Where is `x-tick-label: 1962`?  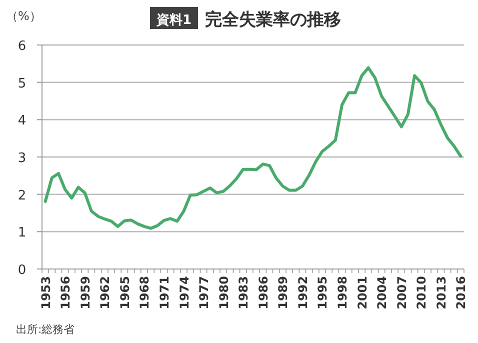
x-tick-label: 1962 is located at coordinates (105, 293).